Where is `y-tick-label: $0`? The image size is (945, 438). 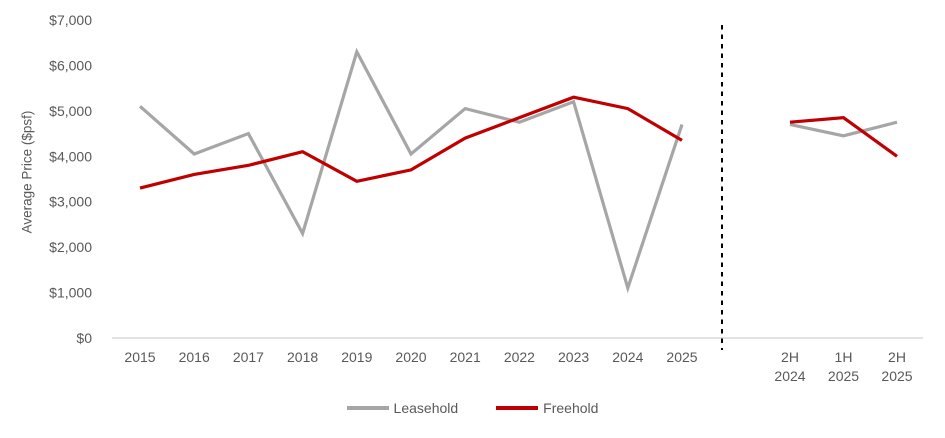 y-tick-label: $0 is located at coordinates (84, 338).